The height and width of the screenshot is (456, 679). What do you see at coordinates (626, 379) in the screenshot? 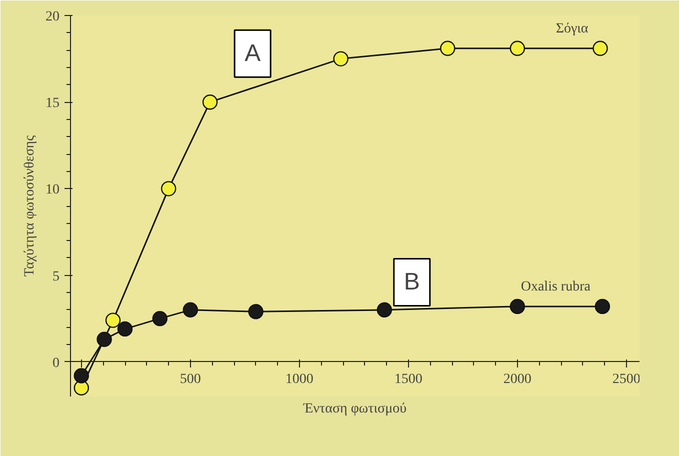
I see `x-tick-label: 2500` at bounding box center [626, 379].